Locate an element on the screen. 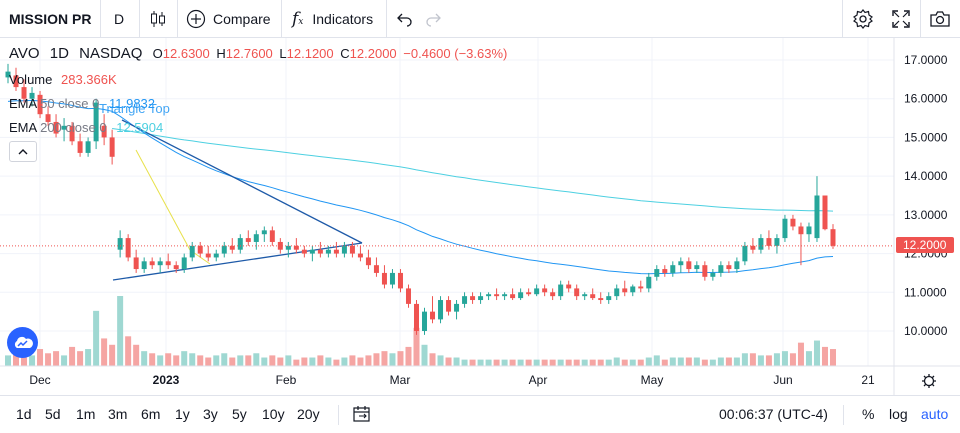  screenshot-button is located at coordinates (940, 19).